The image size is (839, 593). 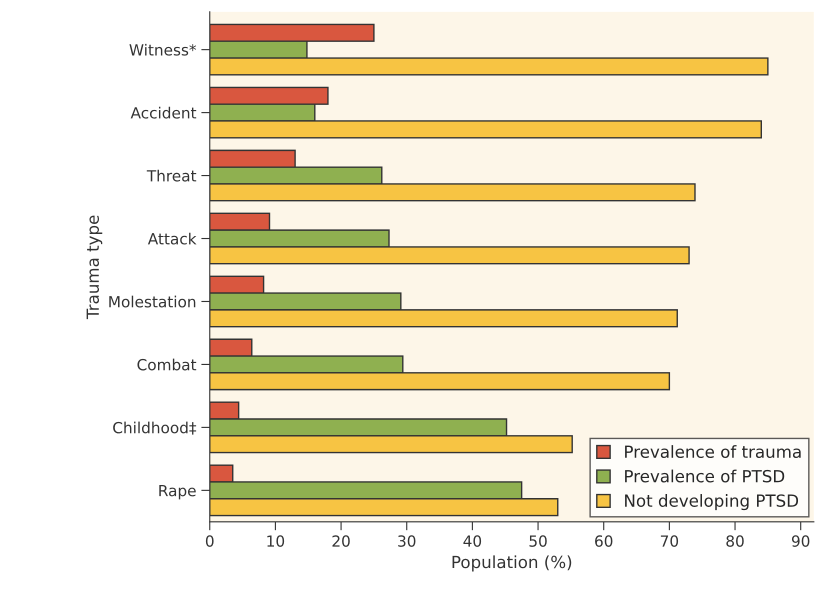 I want to click on y-tick-label: Molestation, so click(x=152, y=302).